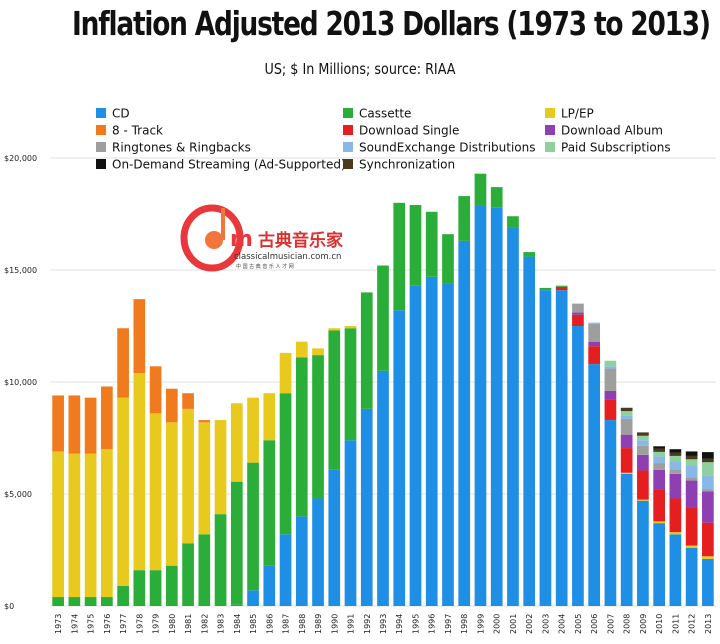 The height and width of the screenshot is (644, 720). Describe the element at coordinates (101, 130) in the screenshot. I see `legend-swatch-8-track` at that location.